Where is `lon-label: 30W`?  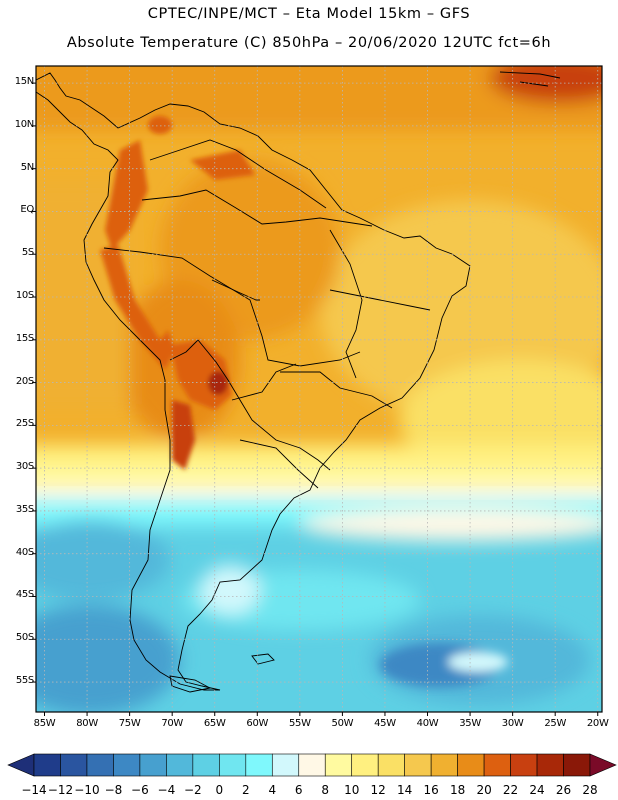 lon-label: 30W is located at coordinates (512, 723).